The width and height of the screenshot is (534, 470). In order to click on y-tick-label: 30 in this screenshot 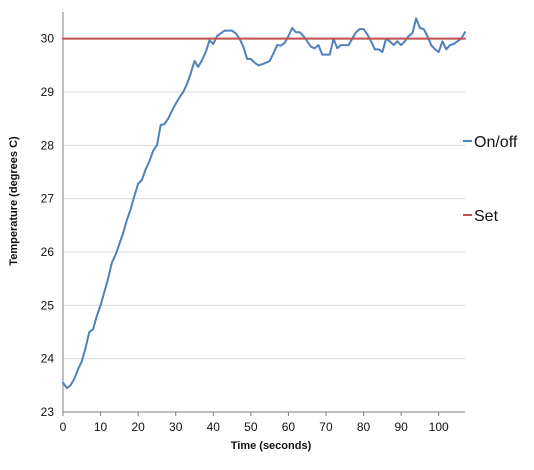, I will do `click(48, 39)`.